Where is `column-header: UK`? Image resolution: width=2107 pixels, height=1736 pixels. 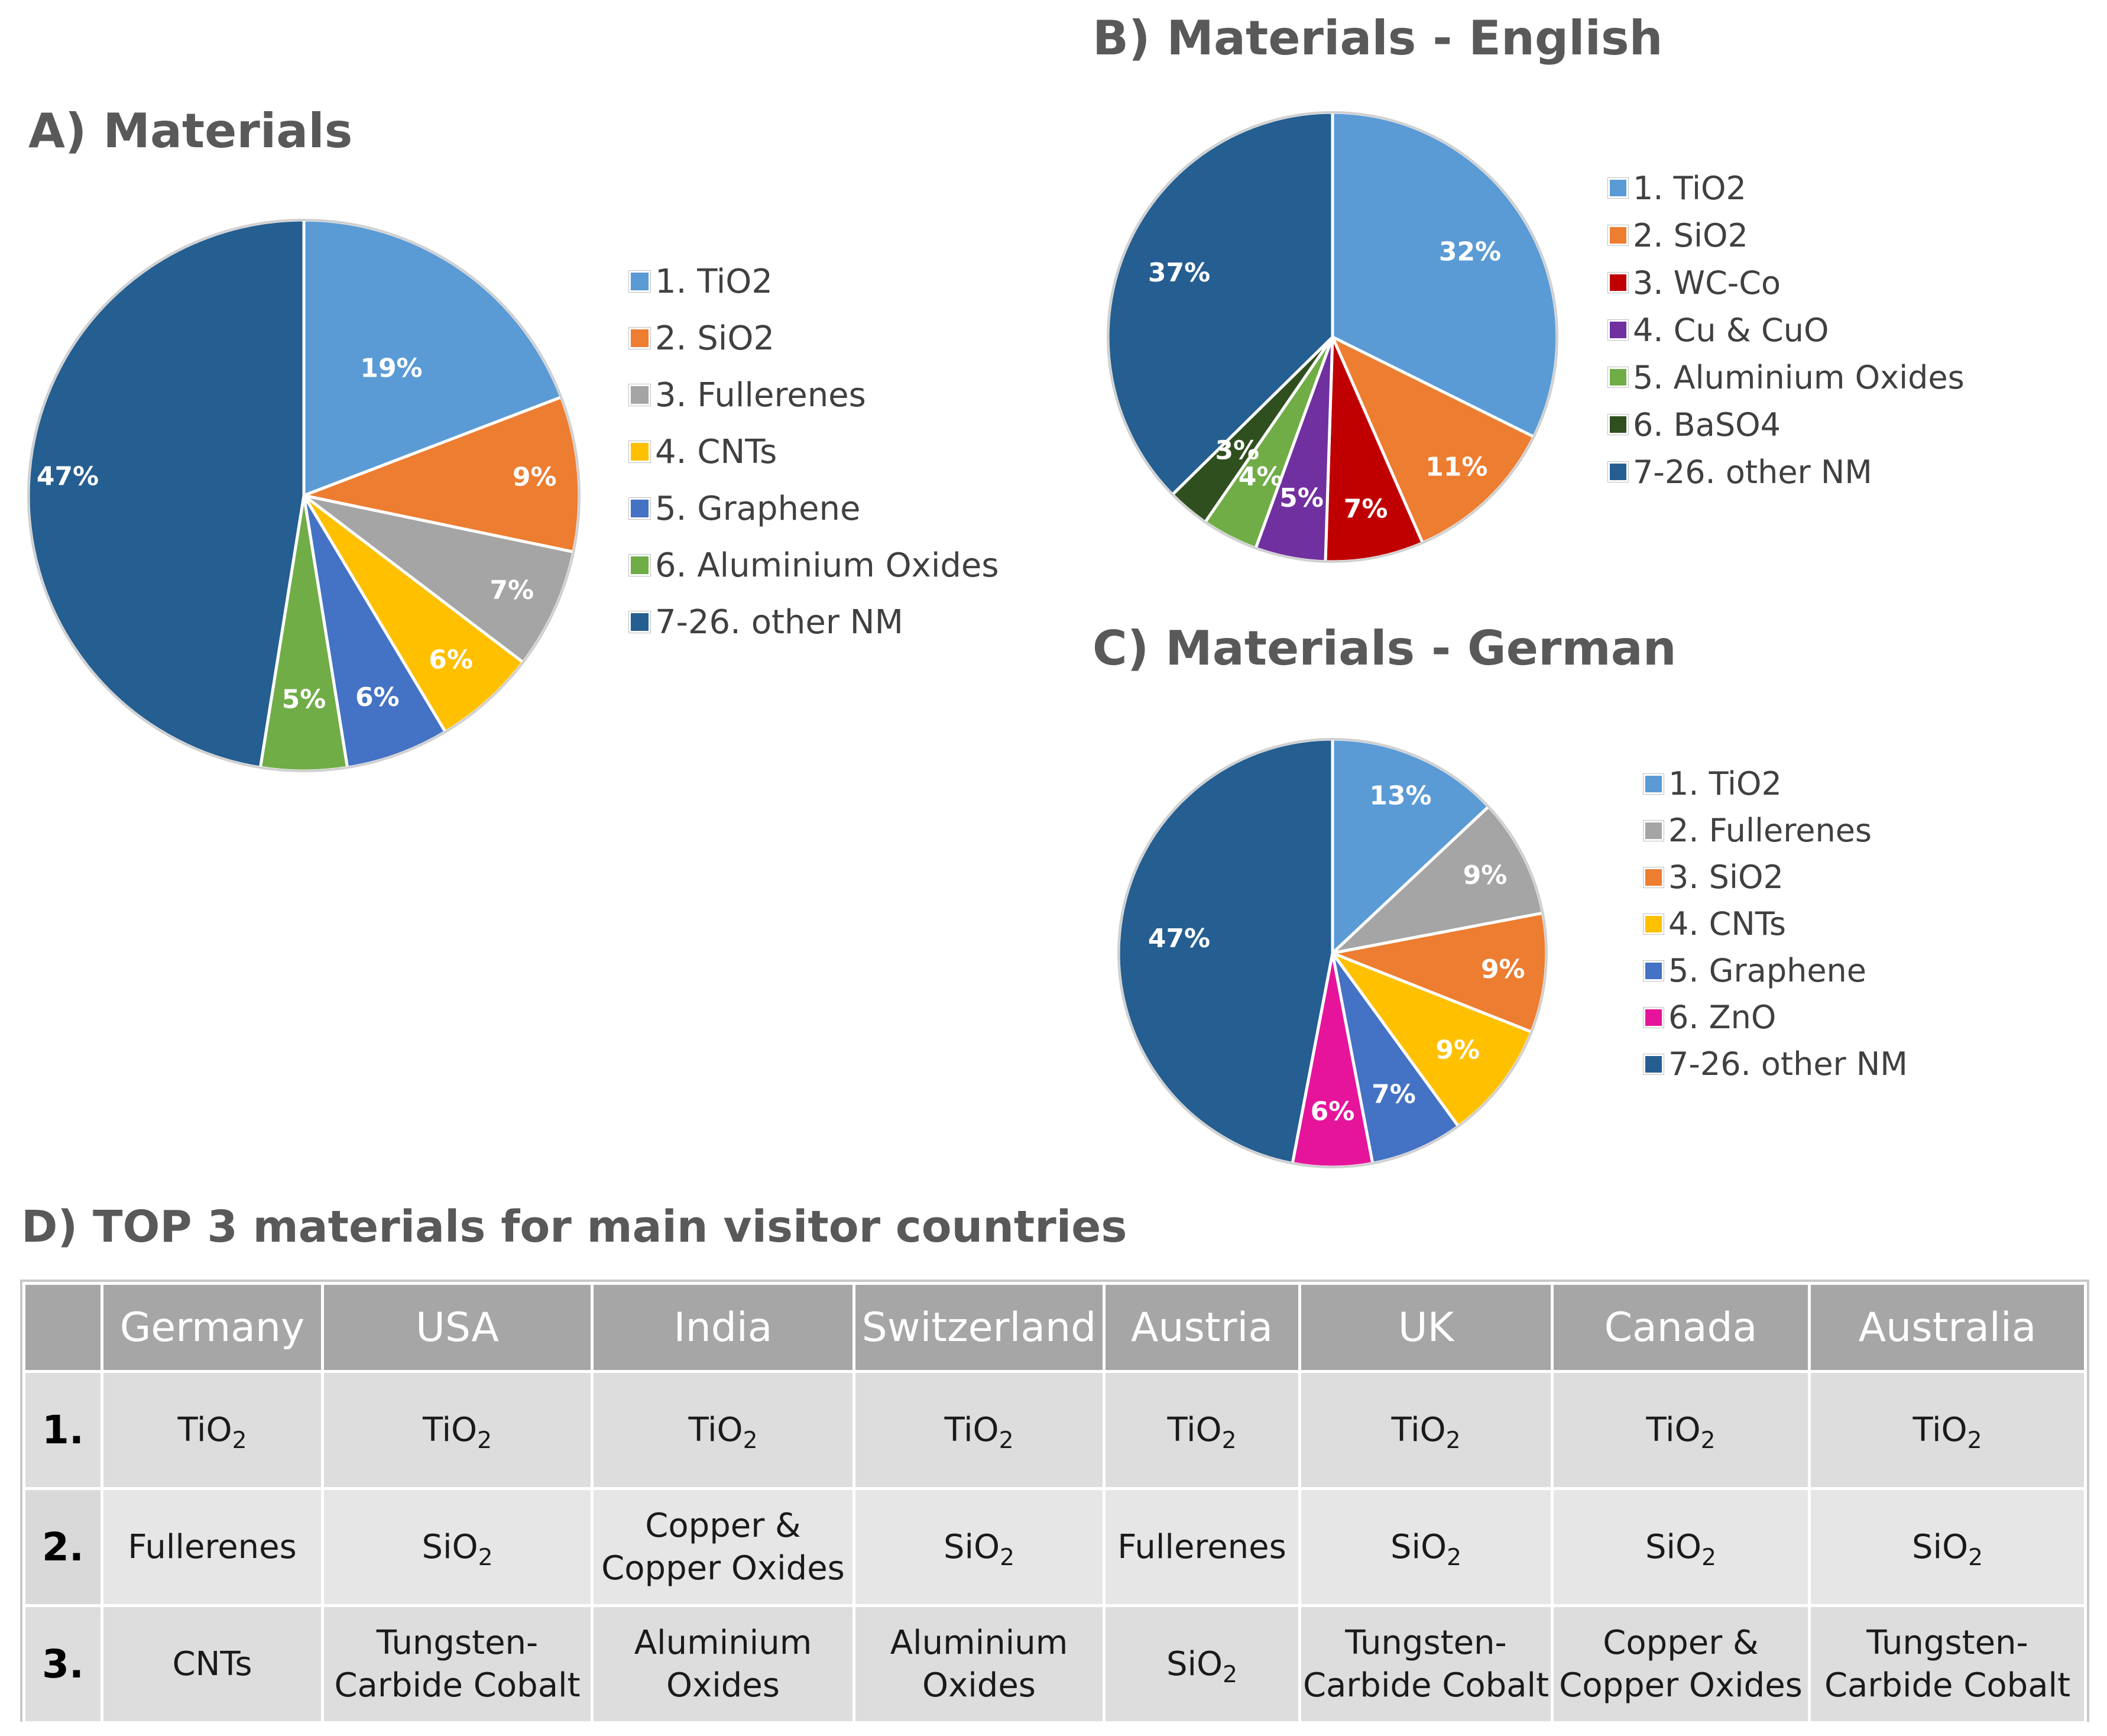 column-header: UK is located at coordinates (1426, 1327).